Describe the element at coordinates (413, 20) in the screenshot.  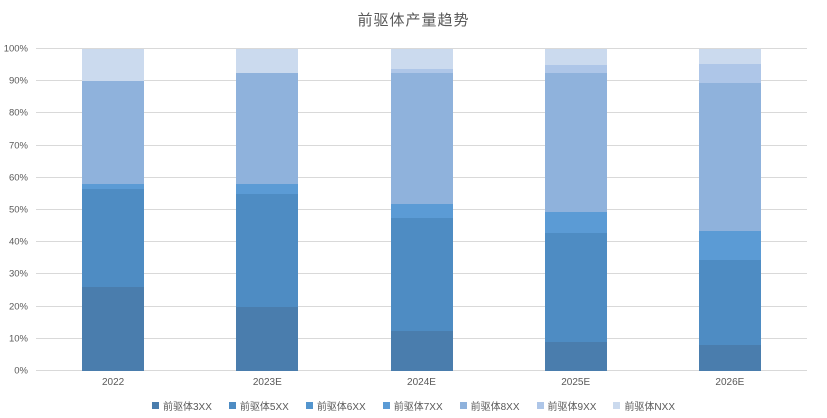
I see `chart-title: 前驱体产量趋势` at that location.